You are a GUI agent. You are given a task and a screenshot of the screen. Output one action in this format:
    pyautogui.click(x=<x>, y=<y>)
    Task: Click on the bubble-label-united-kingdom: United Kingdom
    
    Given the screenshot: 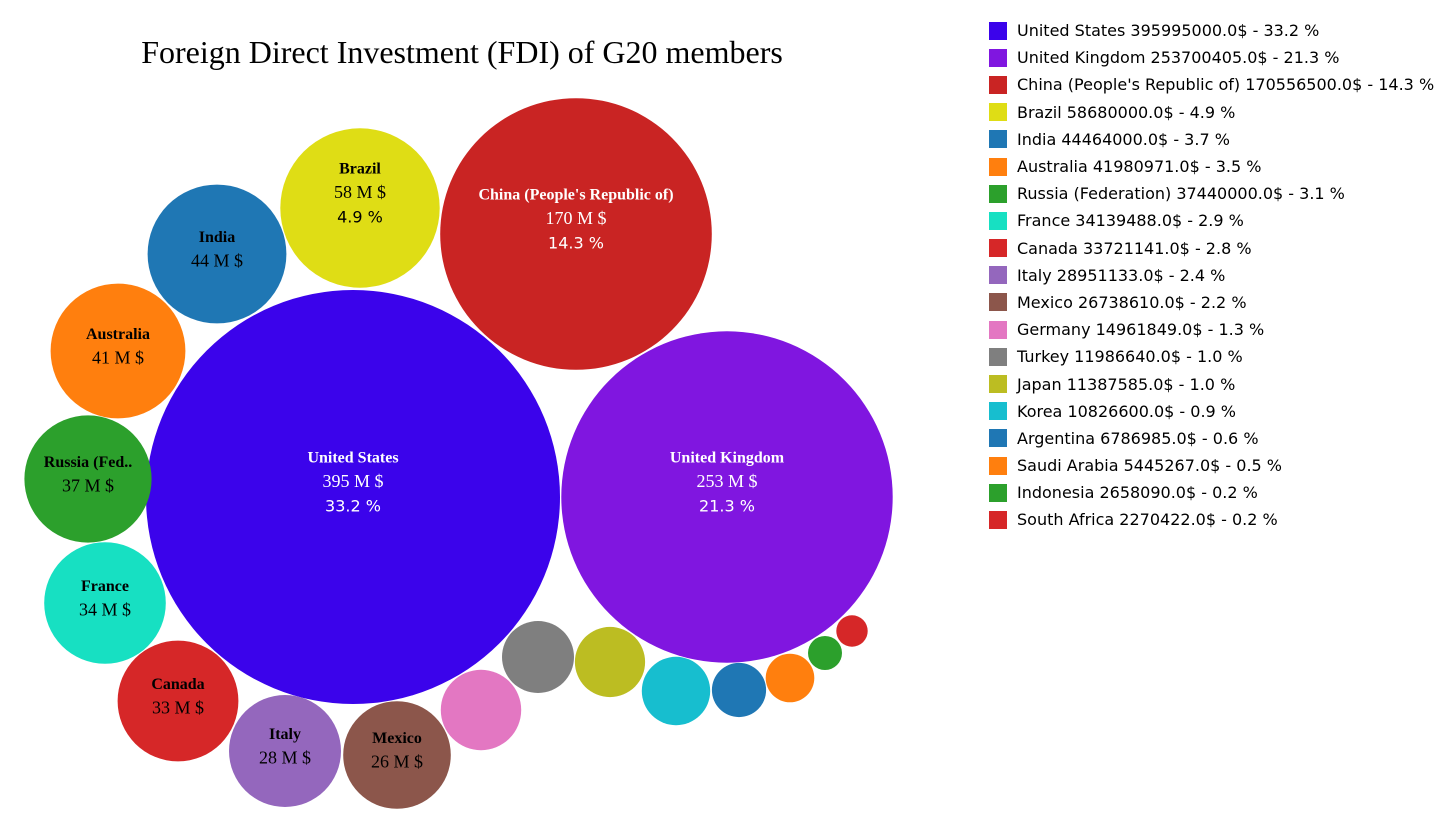 What is the action you would take?
    pyautogui.click(x=727, y=458)
    